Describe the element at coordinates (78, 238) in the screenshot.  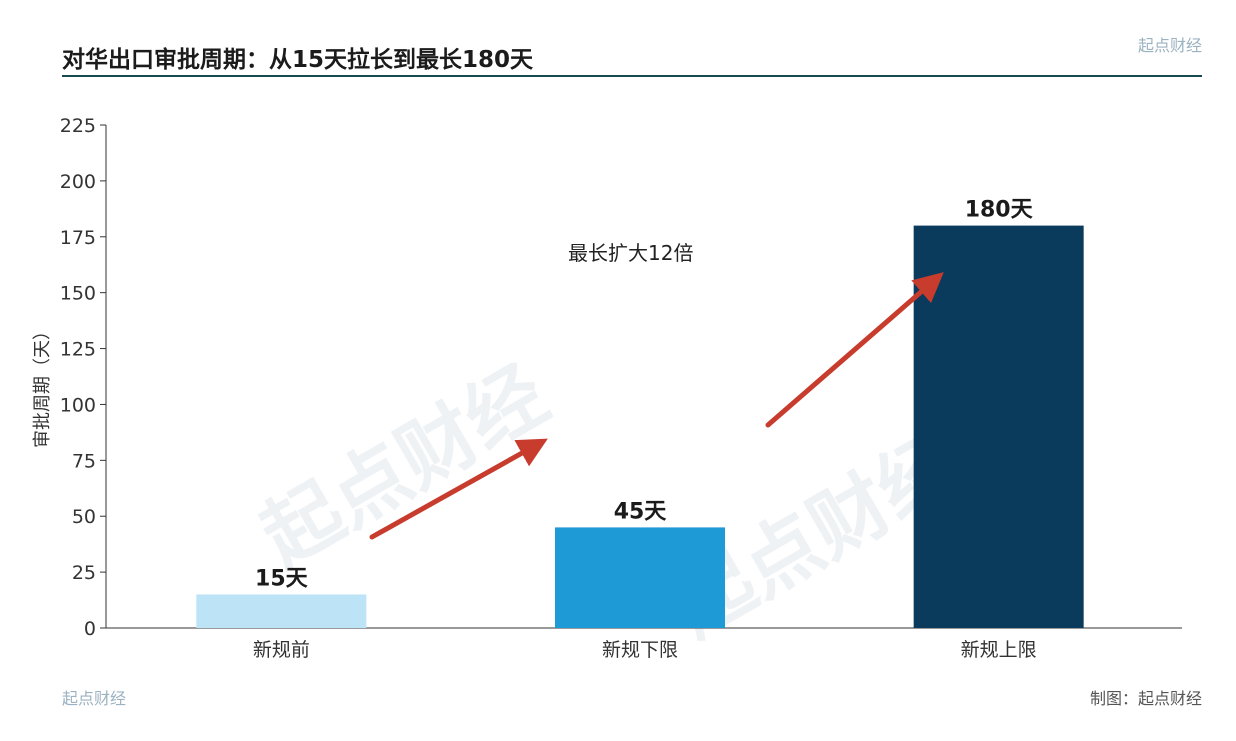
I see `y-tick-label: 175` at that location.